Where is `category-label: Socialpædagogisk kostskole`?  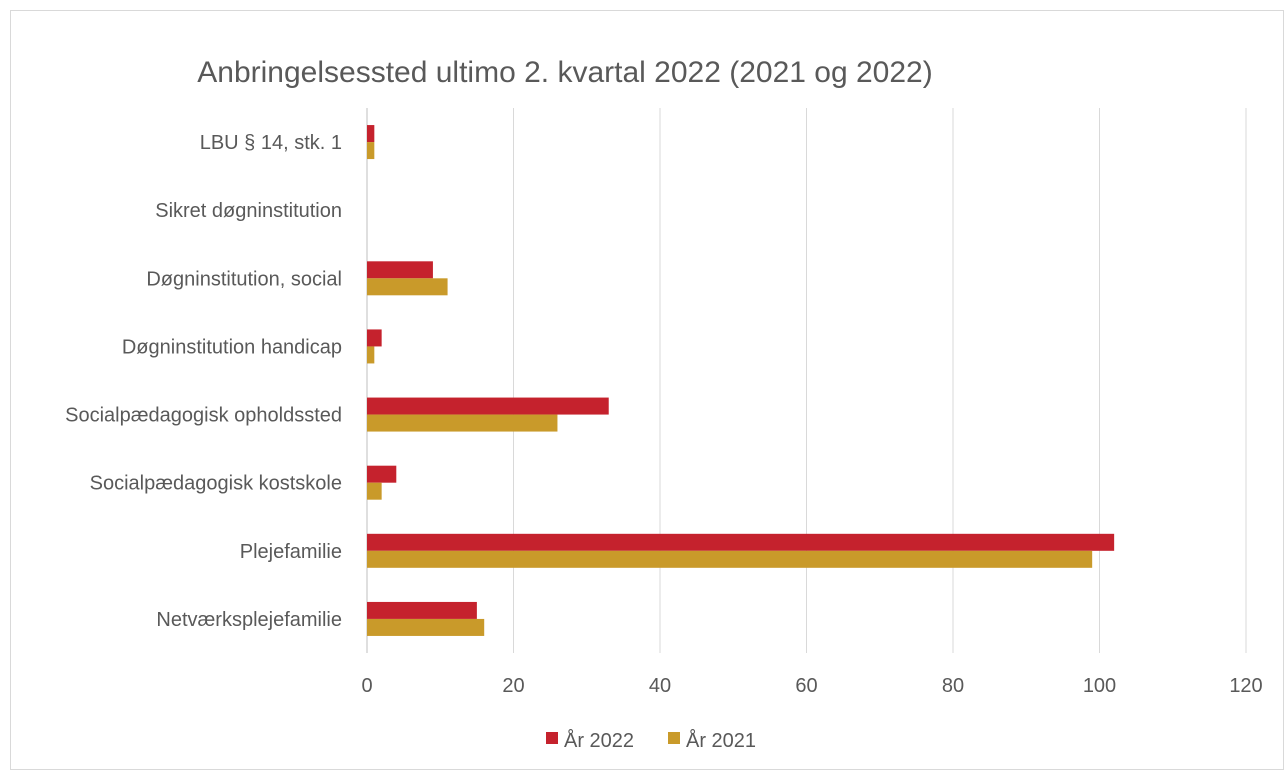 category-label: Socialpædagogisk kostskole is located at coordinates (216, 484).